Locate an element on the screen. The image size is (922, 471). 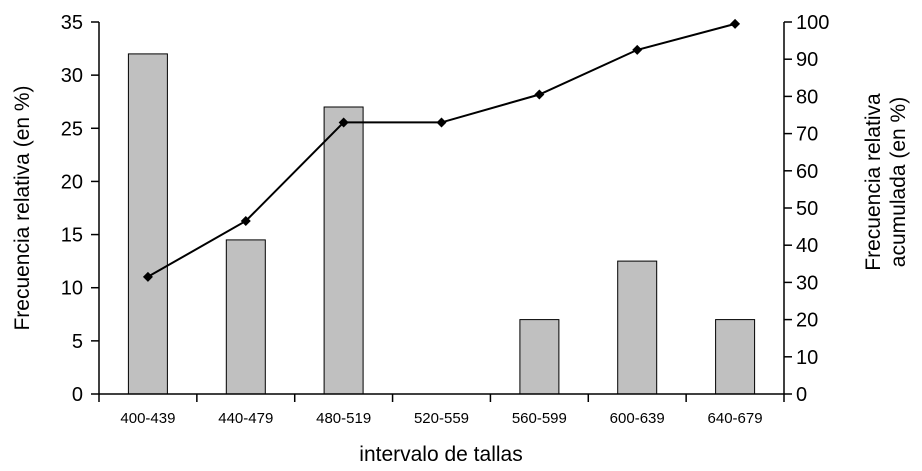
right-ticks-group: 0 10 20 30 40 50 60 70 80 90 100 is located at coordinates (806, 209).